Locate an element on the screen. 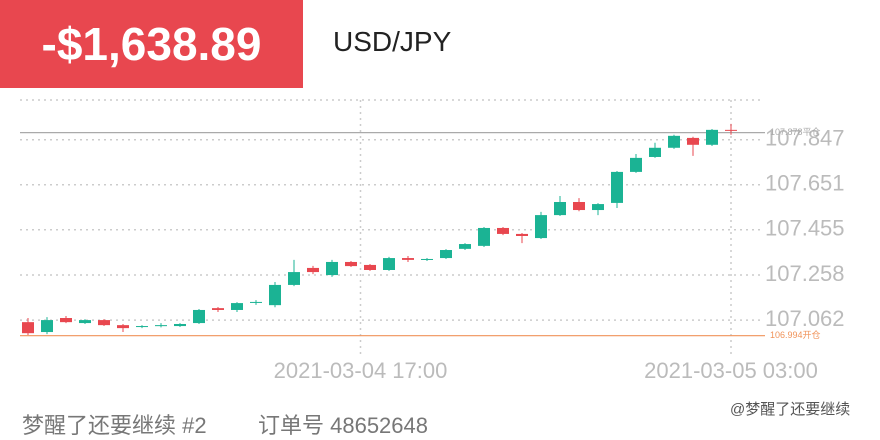  reference-label: 107.878平仓 is located at coordinates (795, 131).